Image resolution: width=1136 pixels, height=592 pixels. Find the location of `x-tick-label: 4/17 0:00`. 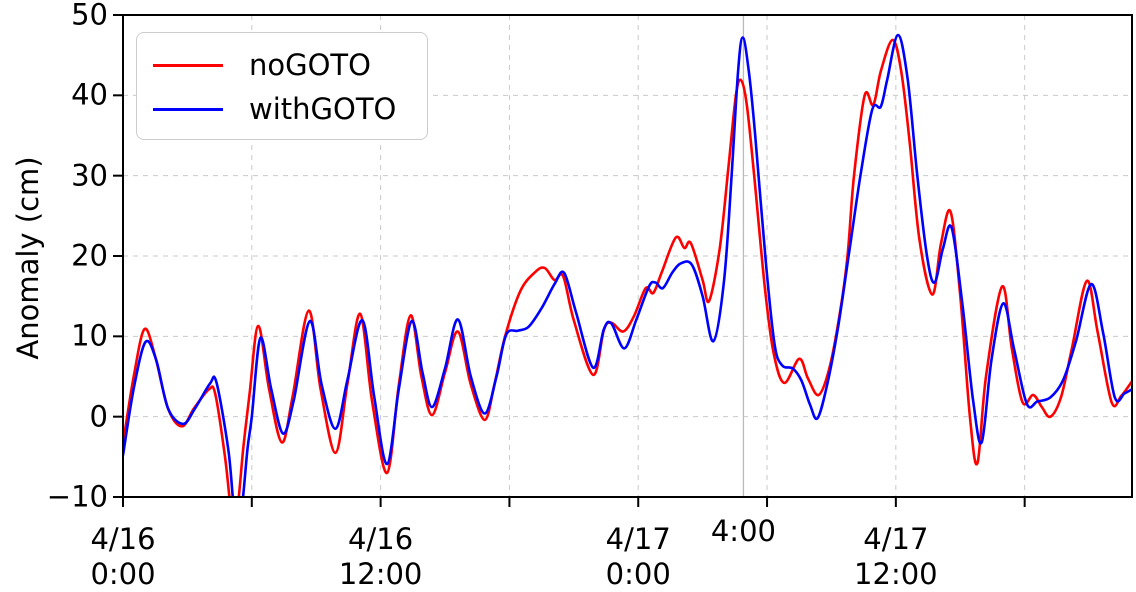

x-tick-label: 4/17 0:00 is located at coordinates (638, 556).